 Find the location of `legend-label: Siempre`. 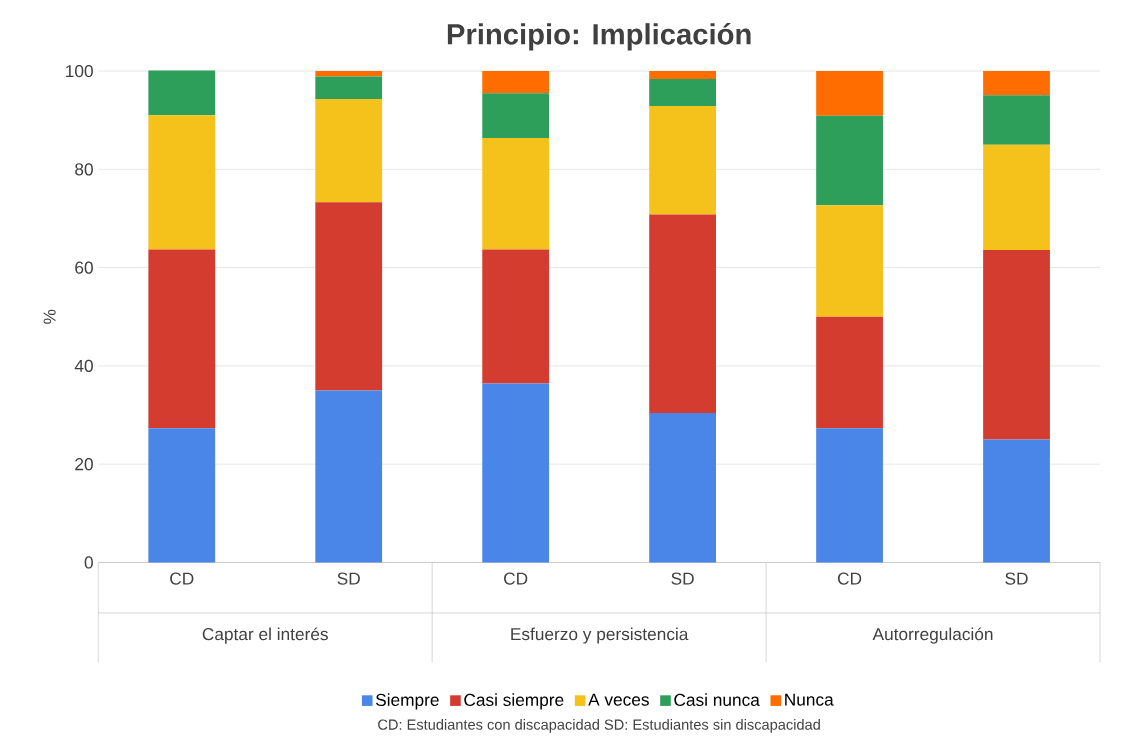

legend-label: Siempre is located at coordinates (407, 701).